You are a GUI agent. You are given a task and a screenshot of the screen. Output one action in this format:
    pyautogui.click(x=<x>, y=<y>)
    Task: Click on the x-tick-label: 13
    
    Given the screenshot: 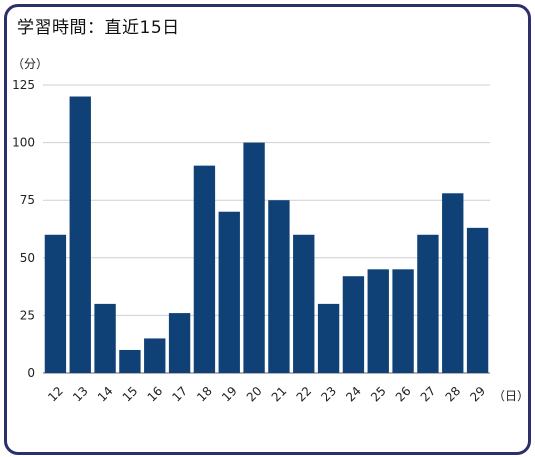 What is the action you would take?
    pyautogui.click(x=80, y=394)
    